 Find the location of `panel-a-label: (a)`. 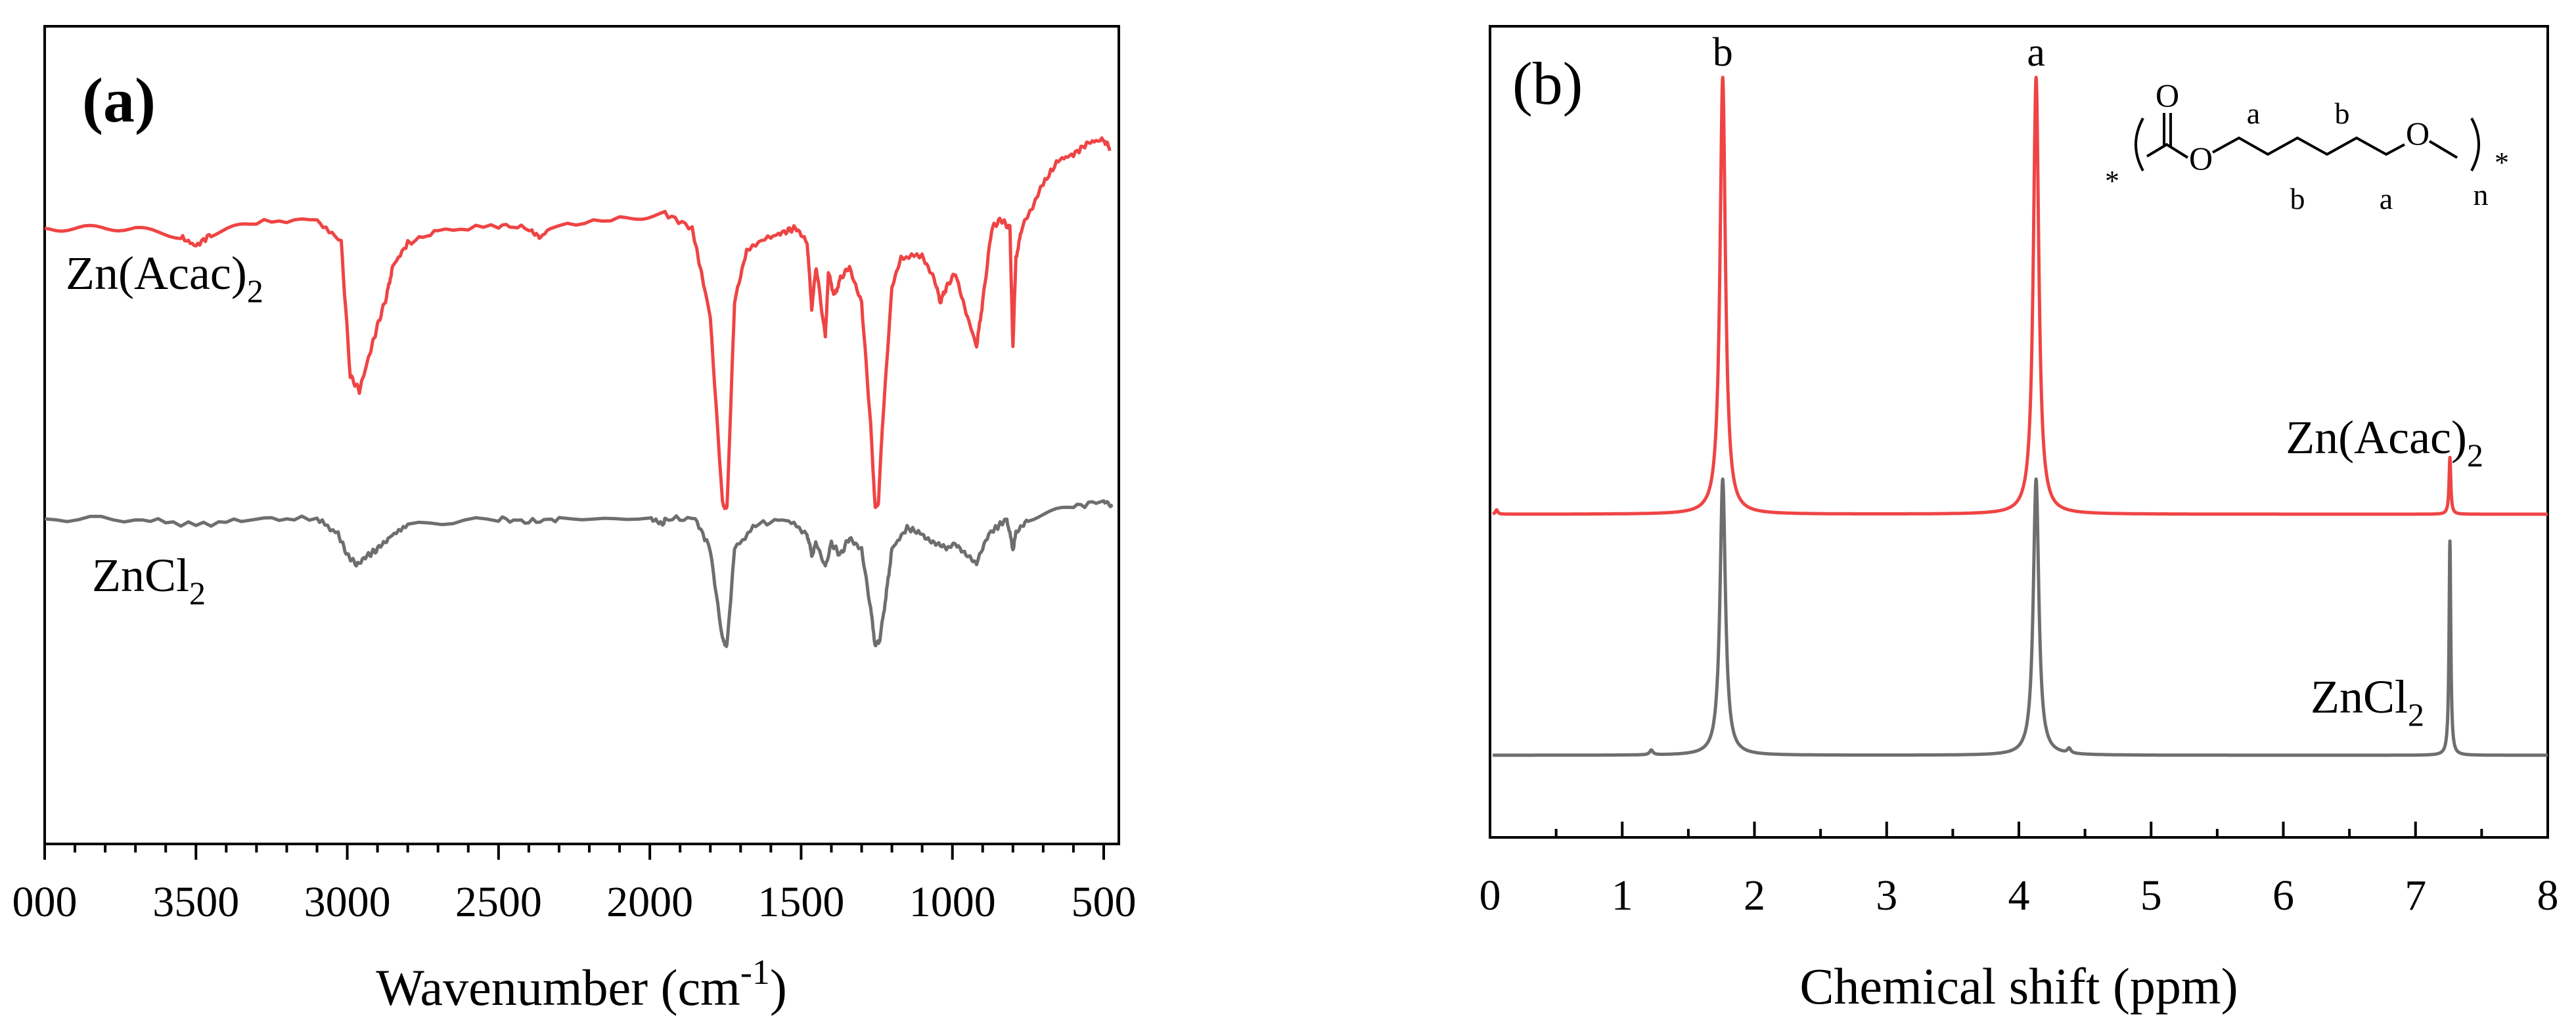

panel-a-label: (a) is located at coordinates (119, 100).